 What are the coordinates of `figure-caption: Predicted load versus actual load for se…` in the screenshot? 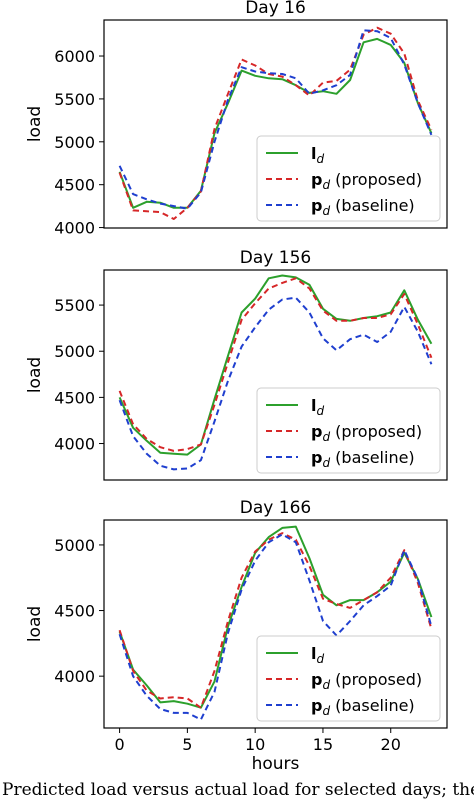 It's located at (238, 790).